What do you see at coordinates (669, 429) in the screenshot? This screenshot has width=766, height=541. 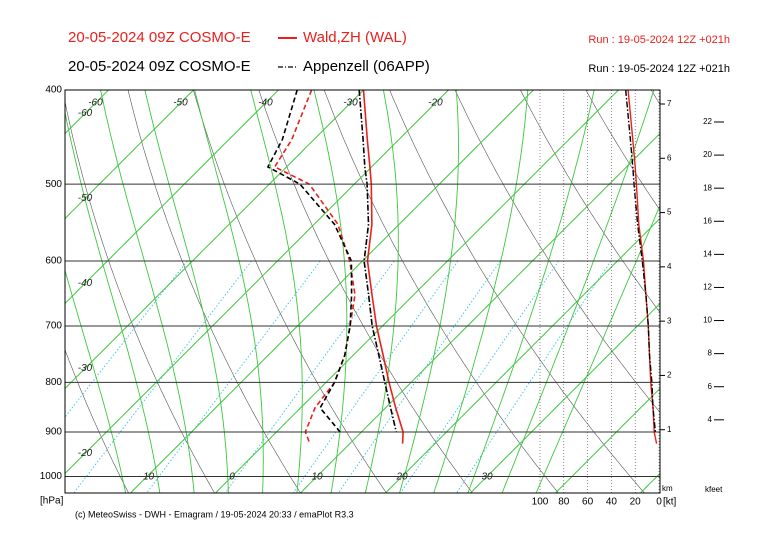 I see `km-tick-label: 1` at bounding box center [669, 429].